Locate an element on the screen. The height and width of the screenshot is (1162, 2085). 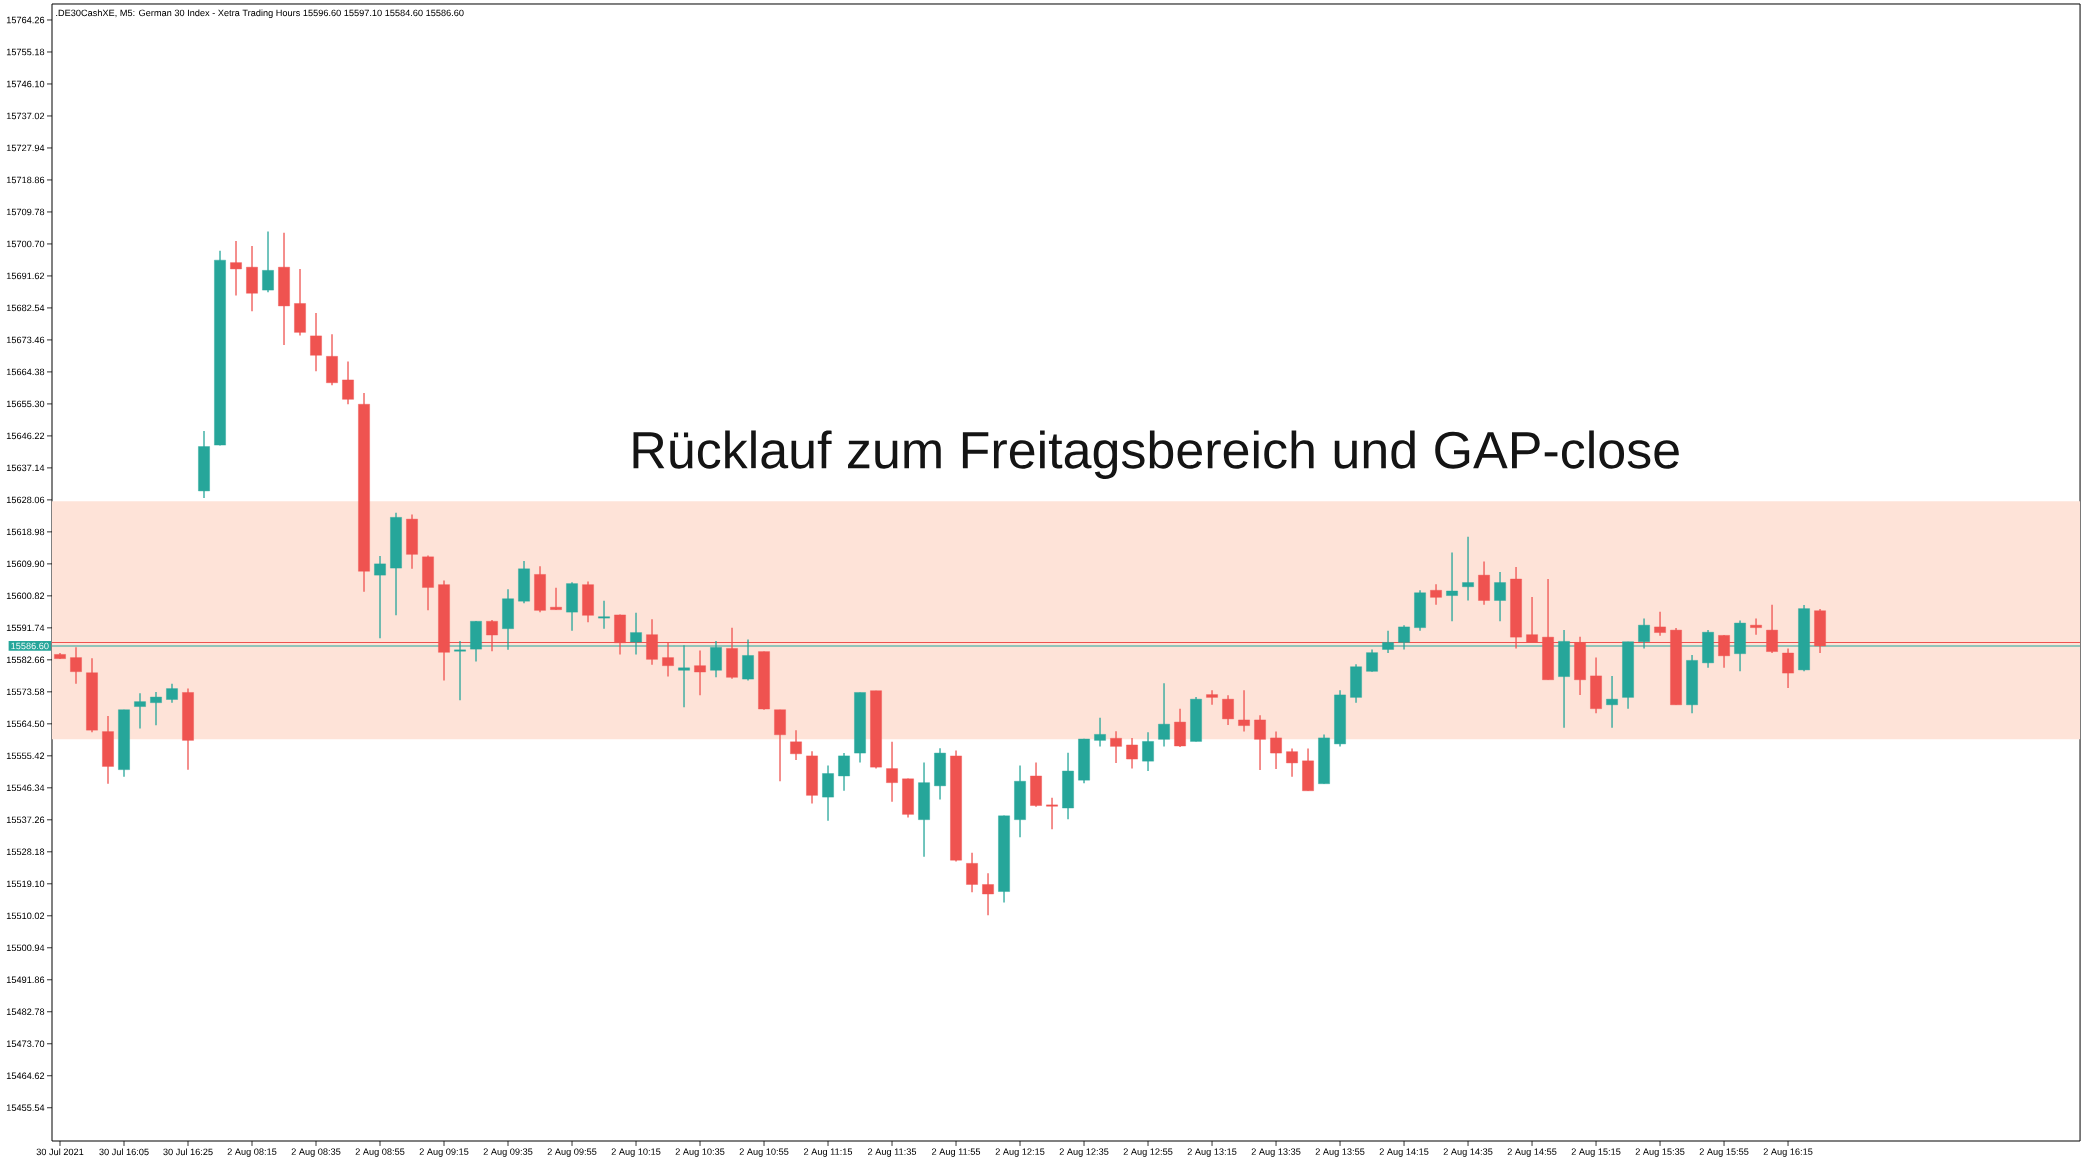
y-tick-label: 15537.26 is located at coordinates (25, 820).